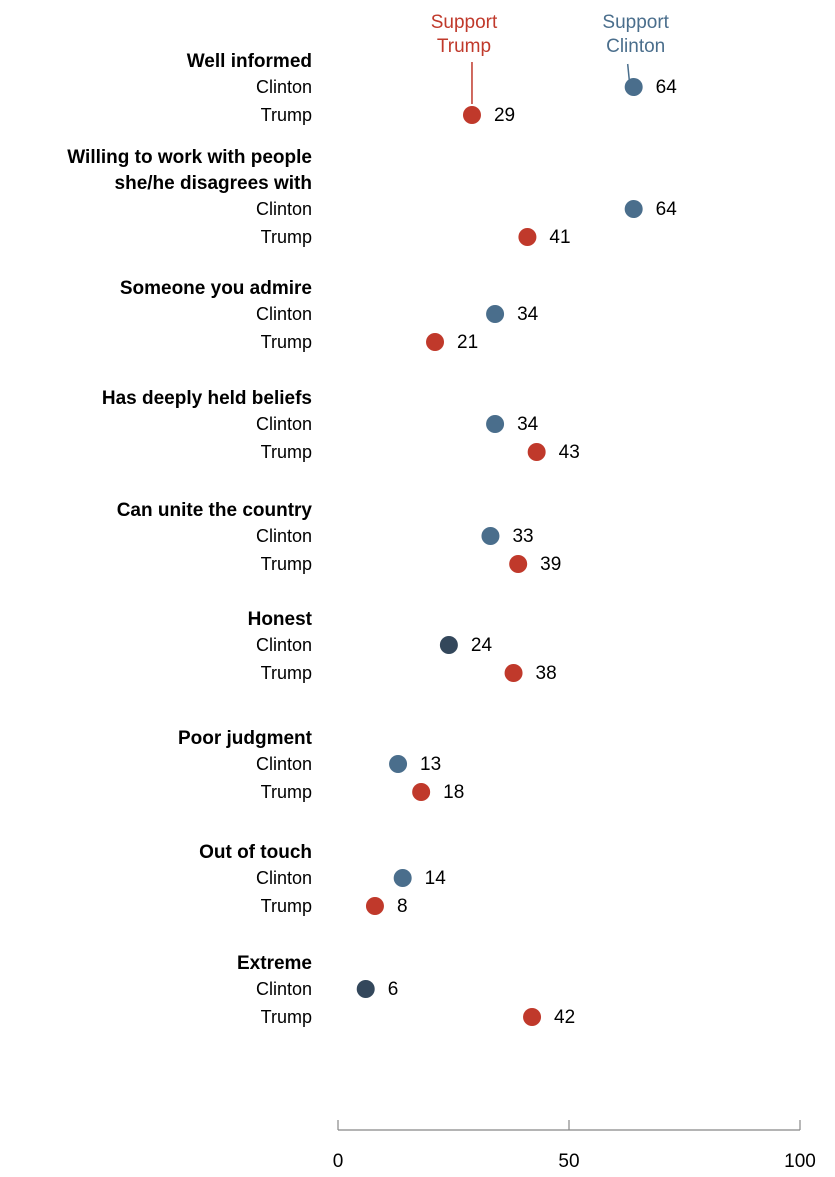 This screenshot has height=1177, width=835. What do you see at coordinates (329, 315) in the screenshot?
I see `category-group: Someone you admire Clinton Trump 34 21` at bounding box center [329, 315].